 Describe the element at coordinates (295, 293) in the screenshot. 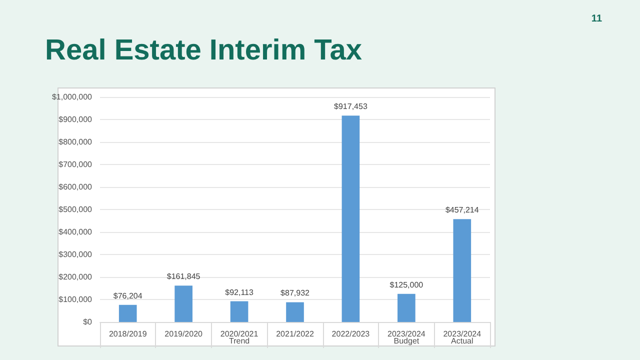

I see `data-label: $87,932` at that location.